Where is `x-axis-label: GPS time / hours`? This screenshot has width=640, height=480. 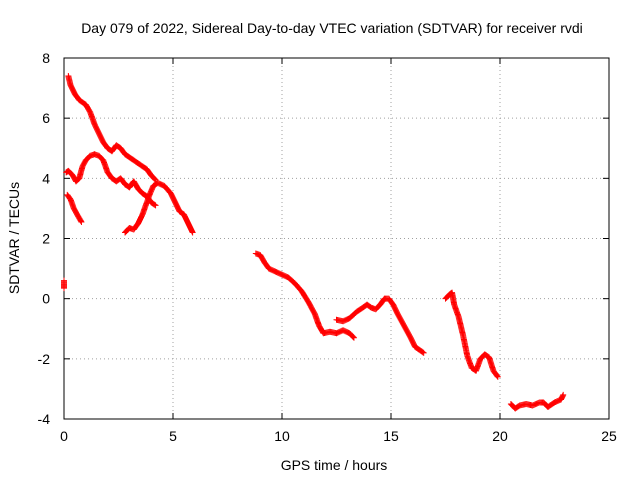 x-axis-label: GPS time / hours is located at coordinates (334, 465).